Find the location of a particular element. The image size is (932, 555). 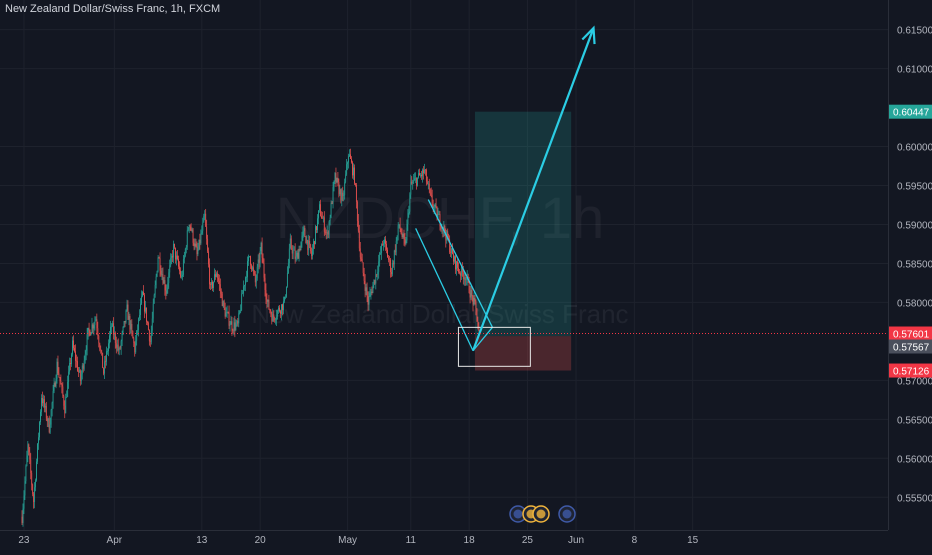

time-tick-label: 15 is located at coordinates (693, 540).